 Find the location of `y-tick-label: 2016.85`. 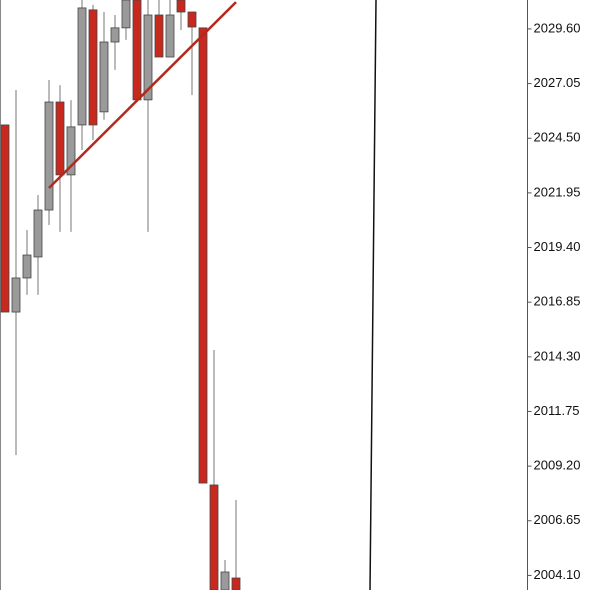

y-tick-label: 2016.85 is located at coordinates (557, 301).